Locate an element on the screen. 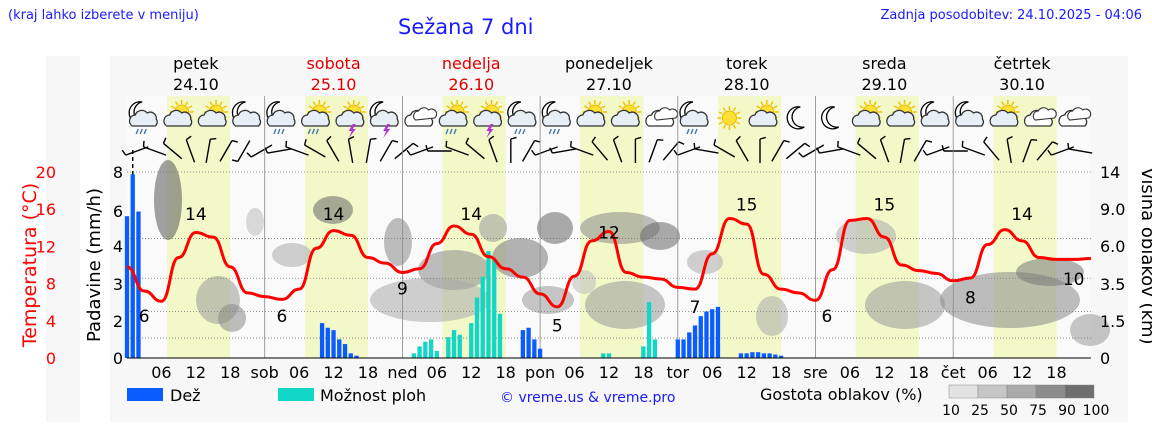  moon-cloud-drizzle-icon is located at coordinates (143, 118).